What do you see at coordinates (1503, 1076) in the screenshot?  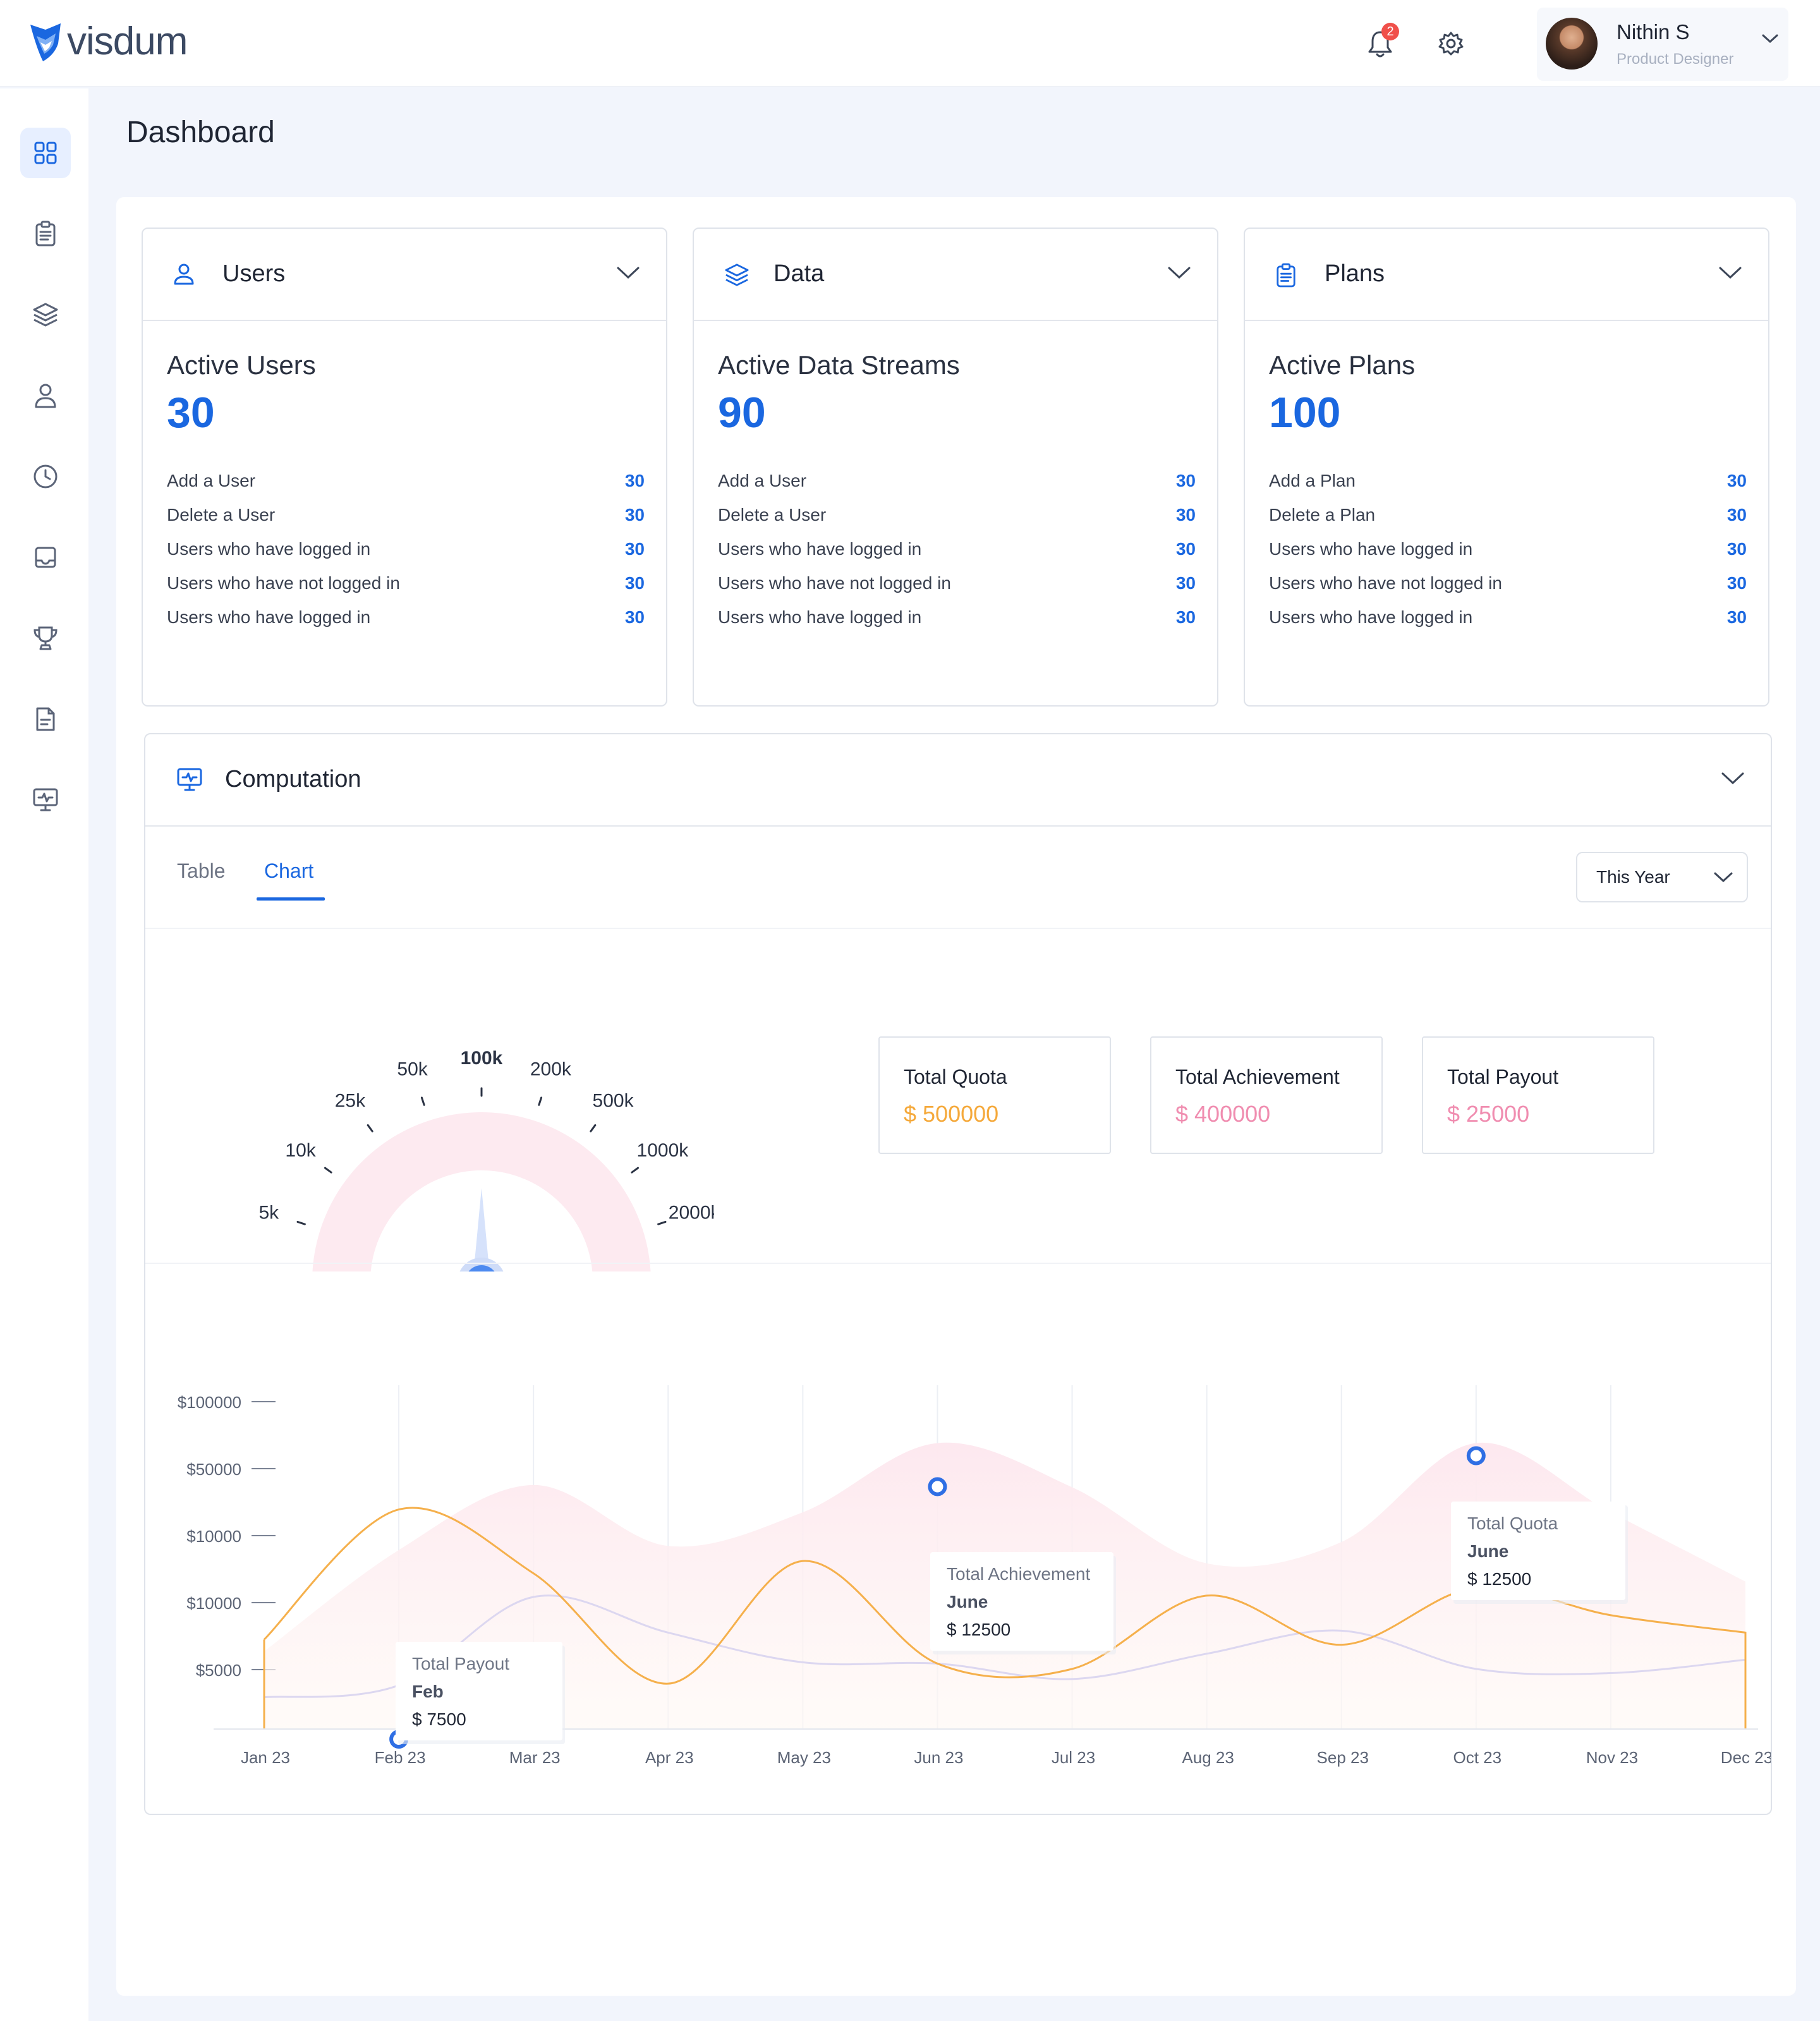 I see `stat-title: Total Payout` at bounding box center [1503, 1076].